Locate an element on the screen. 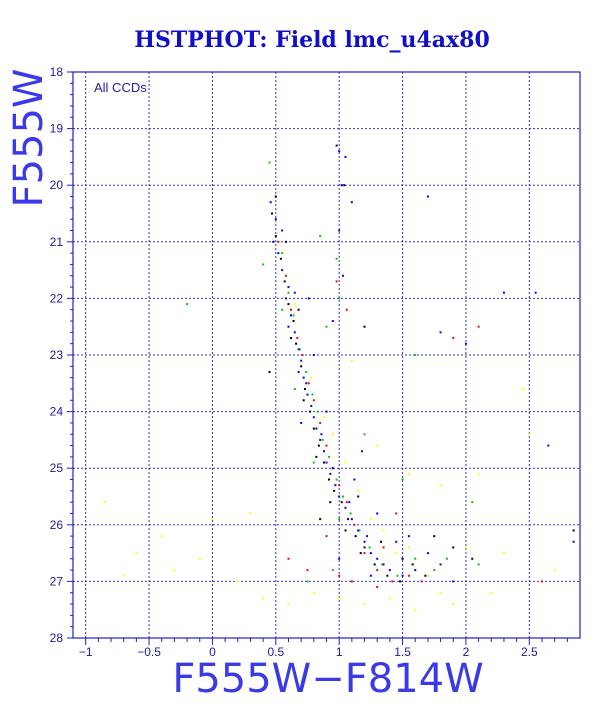 The image size is (612, 709). y-tick-label: 28 is located at coordinates (57, 638).